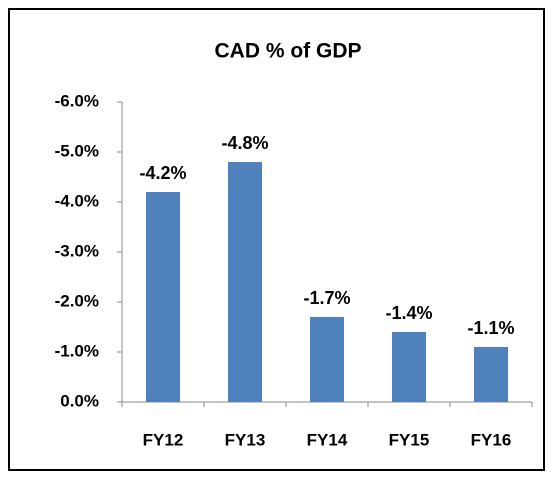 The width and height of the screenshot is (554, 480). Describe the element at coordinates (77, 200) in the screenshot. I see `y-tick-label: -4.0%` at that location.